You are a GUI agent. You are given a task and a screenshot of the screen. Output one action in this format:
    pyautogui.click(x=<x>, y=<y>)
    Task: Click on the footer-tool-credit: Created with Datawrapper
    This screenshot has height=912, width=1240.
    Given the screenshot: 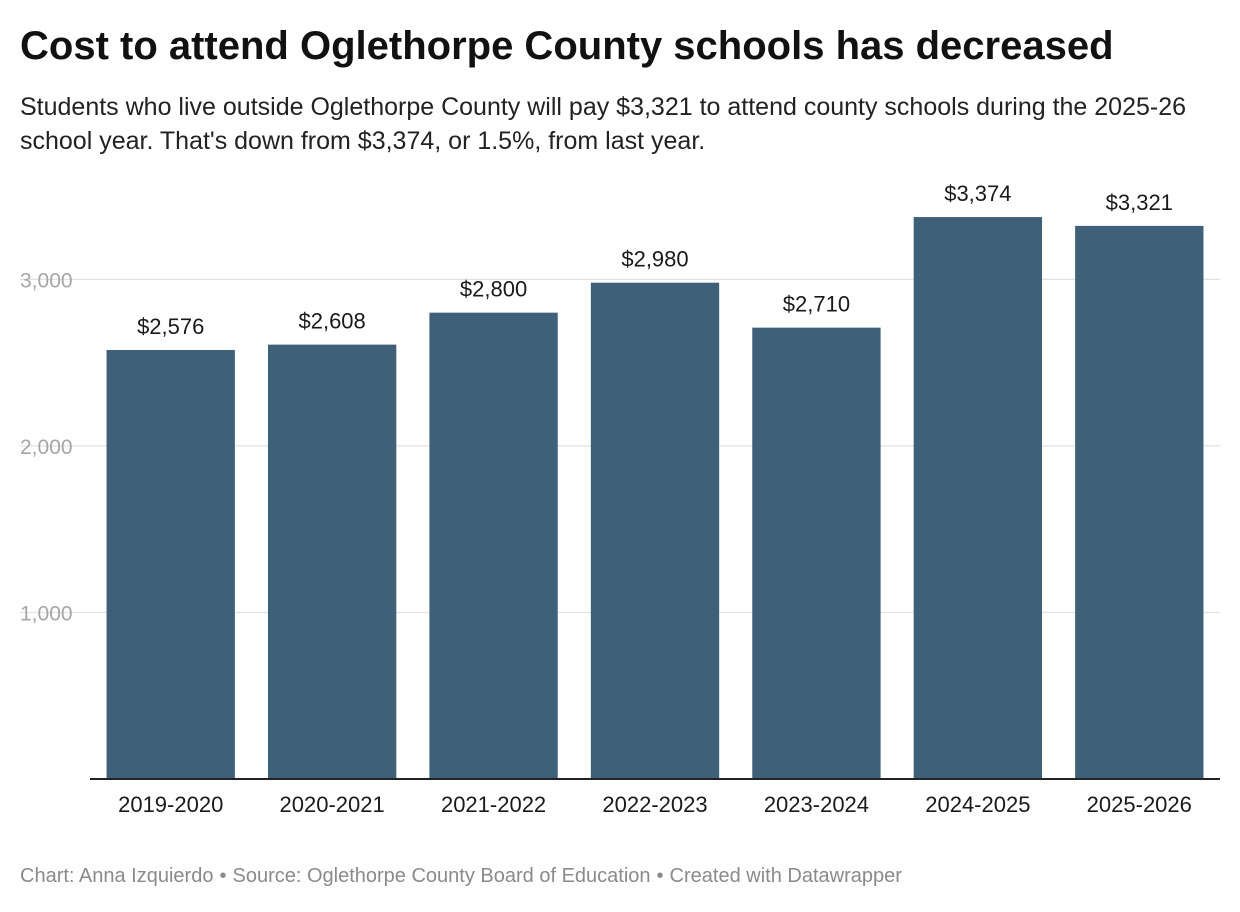 What is the action you would take?
    pyautogui.click(x=785, y=876)
    